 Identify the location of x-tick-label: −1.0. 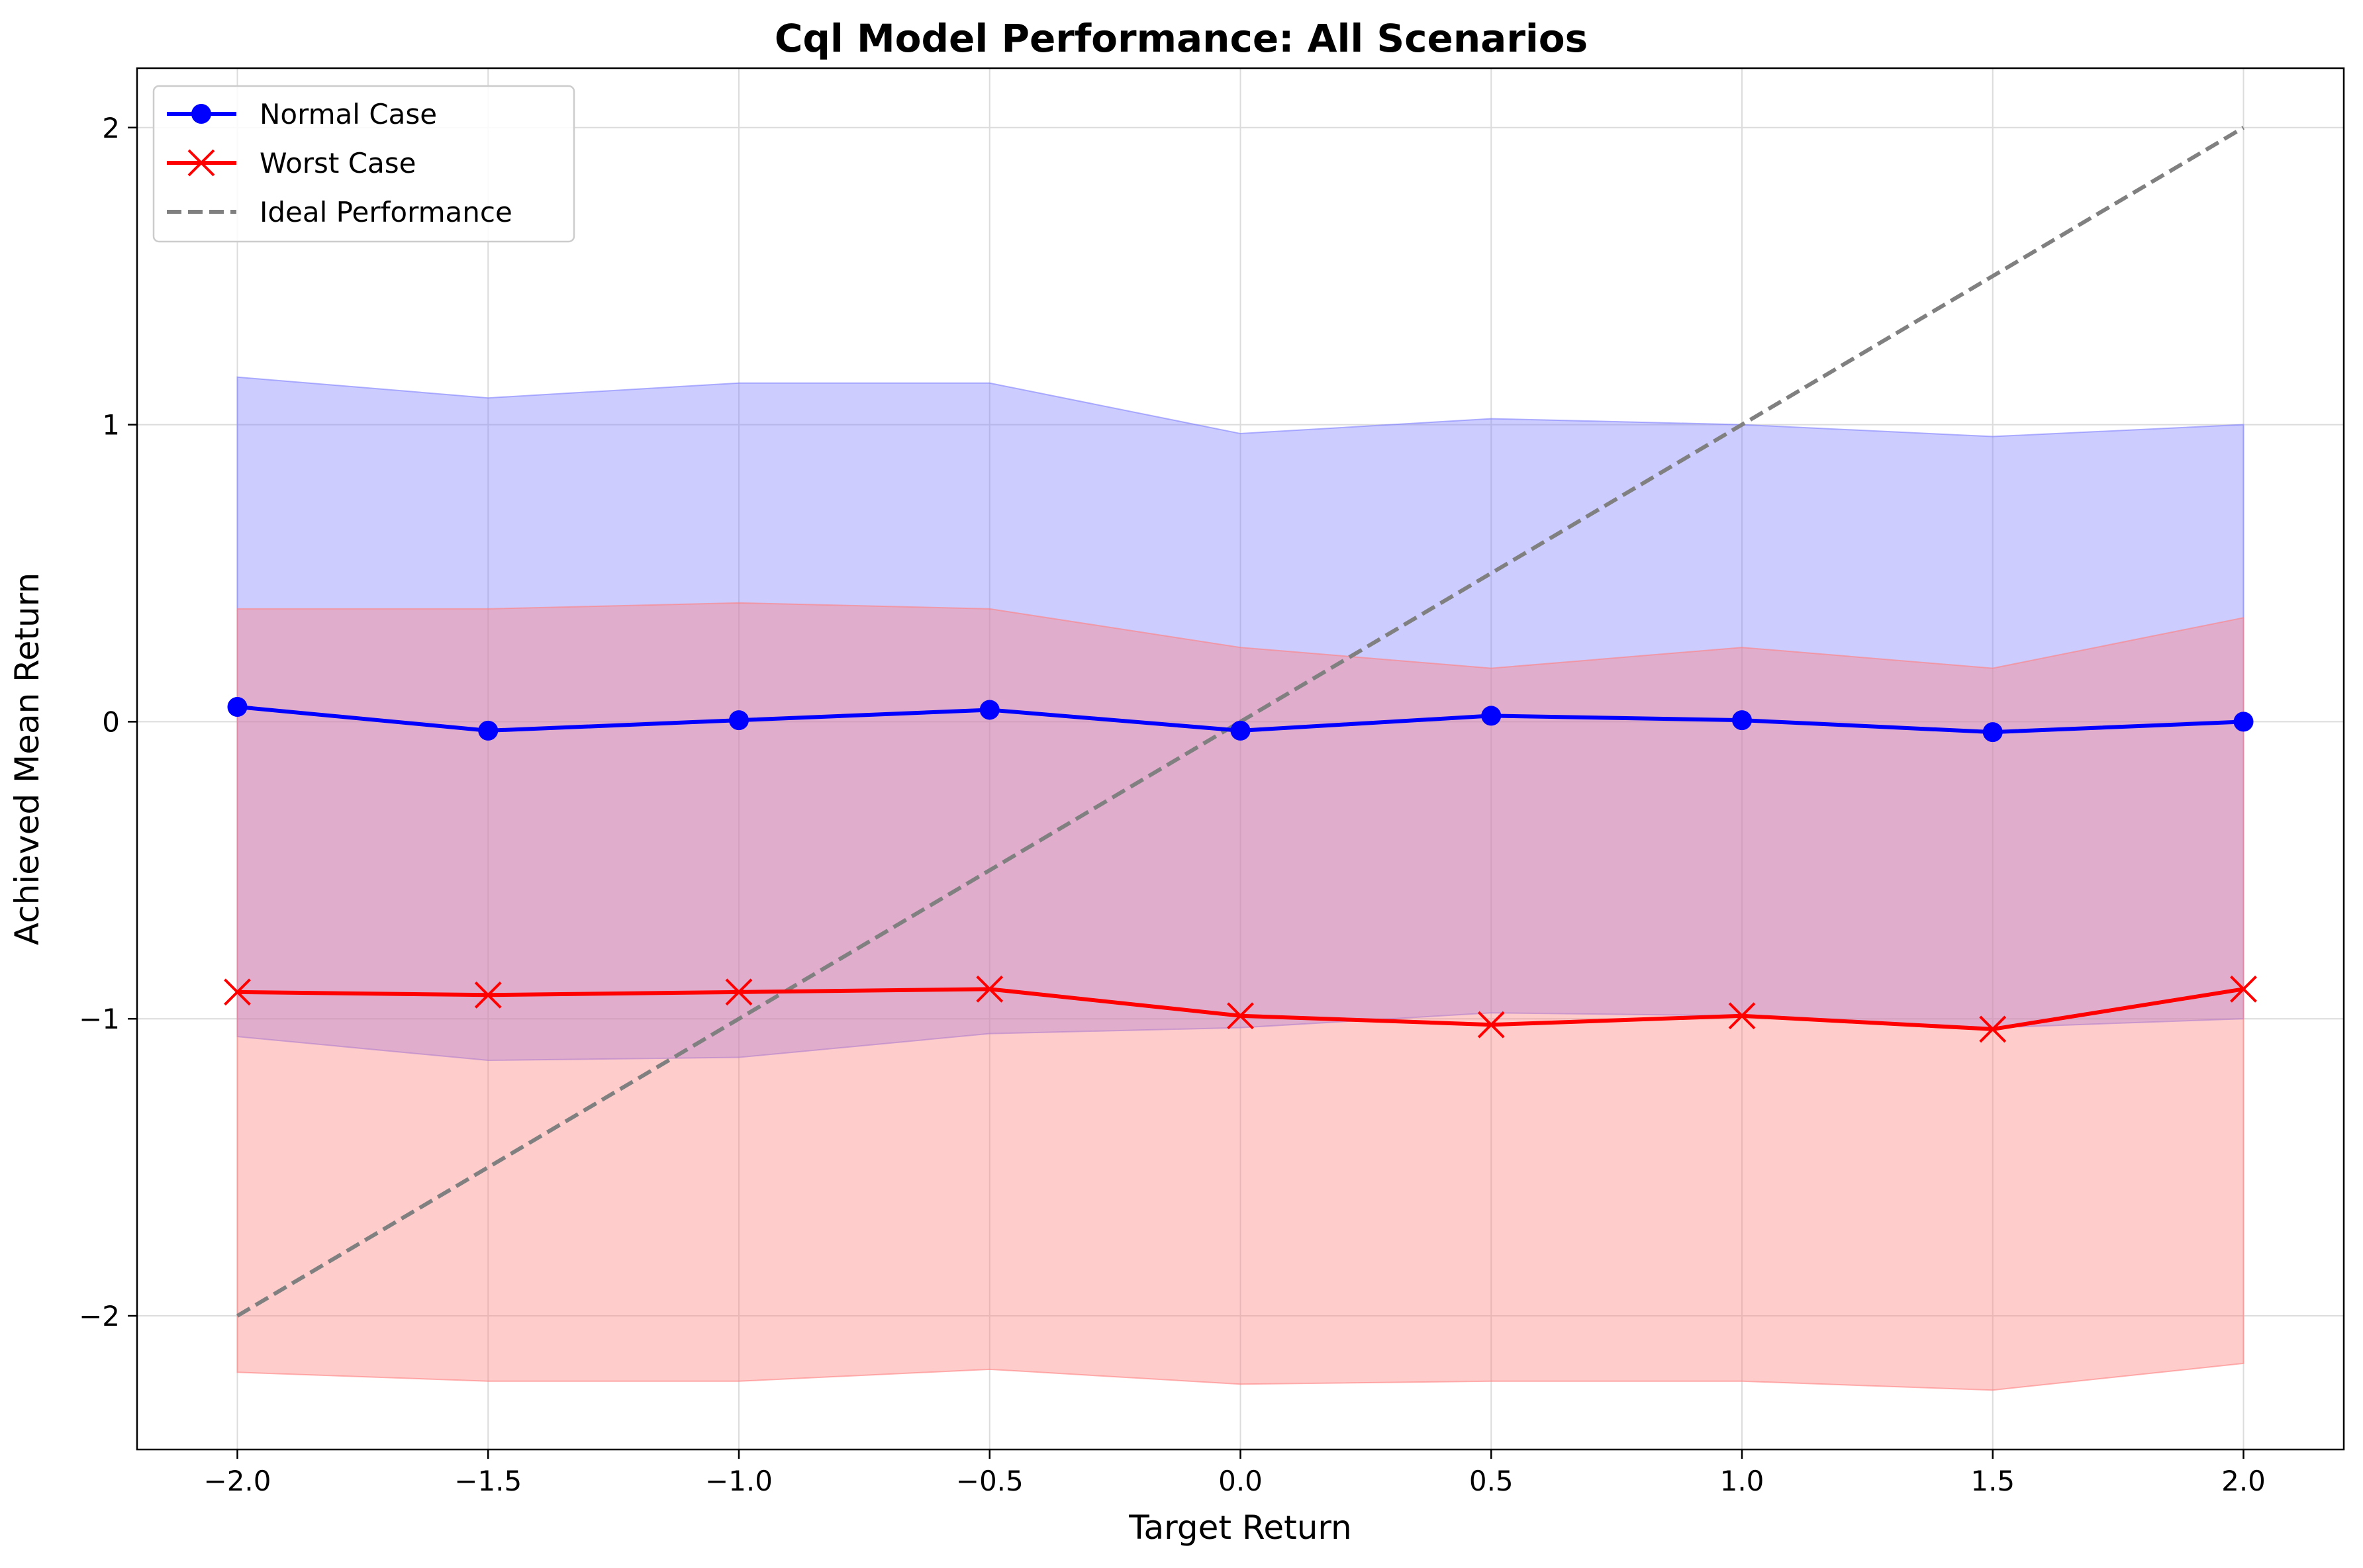
(739, 1481).